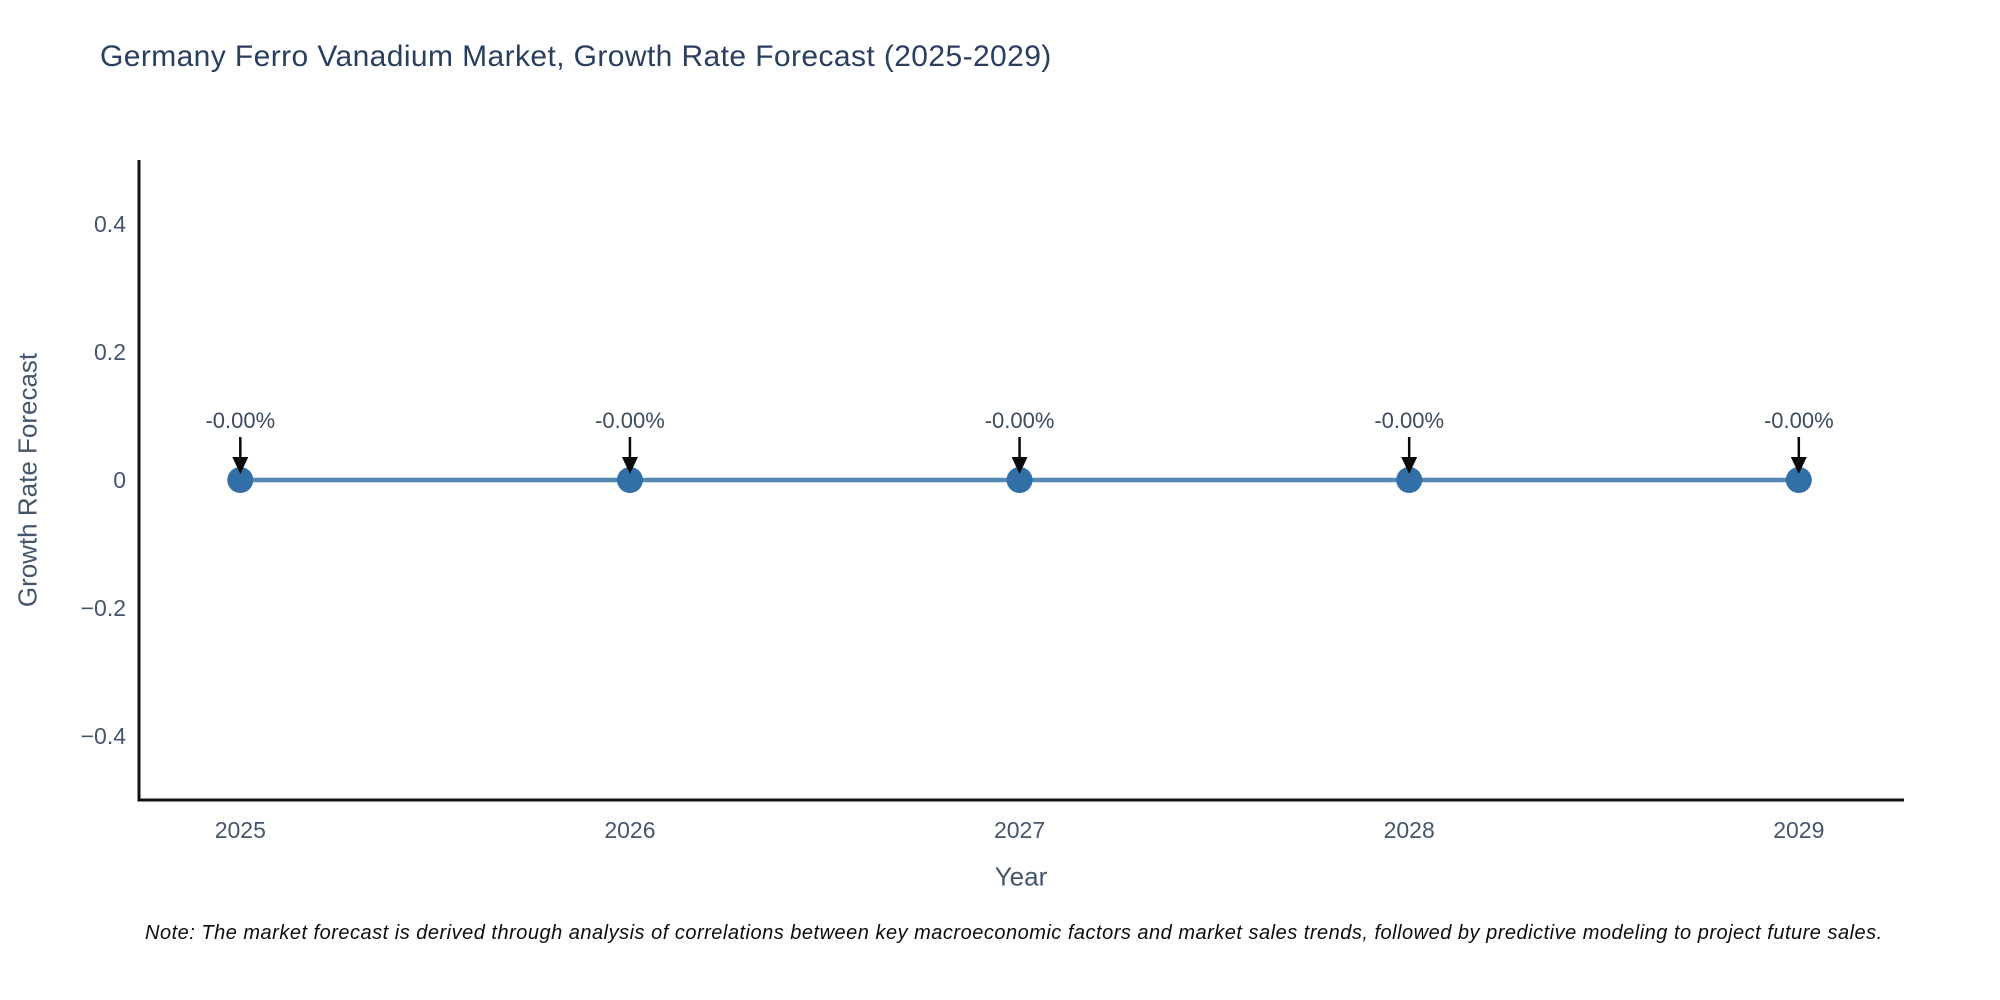 This screenshot has width=2000, height=1000. Describe the element at coordinates (629, 830) in the screenshot. I see `x-tick-label: 2026` at that location.